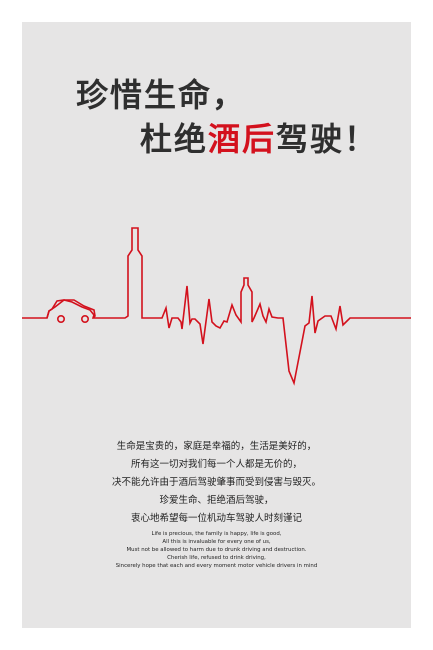 The image size is (433, 650). What do you see at coordinates (174, 139) in the screenshot?
I see `title-line-2-prefix: 杜绝` at bounding box center [174, 139].